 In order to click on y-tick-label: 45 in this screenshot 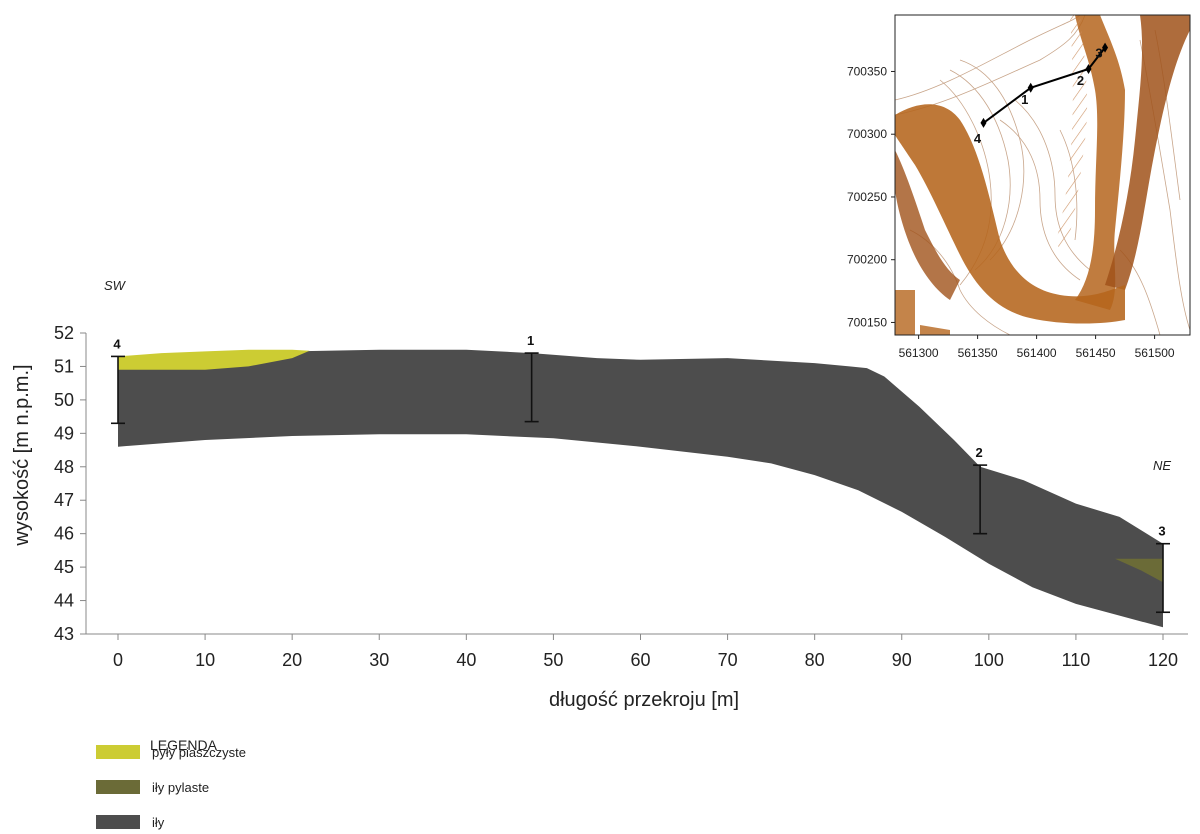, I will do `click(64, 567)`.